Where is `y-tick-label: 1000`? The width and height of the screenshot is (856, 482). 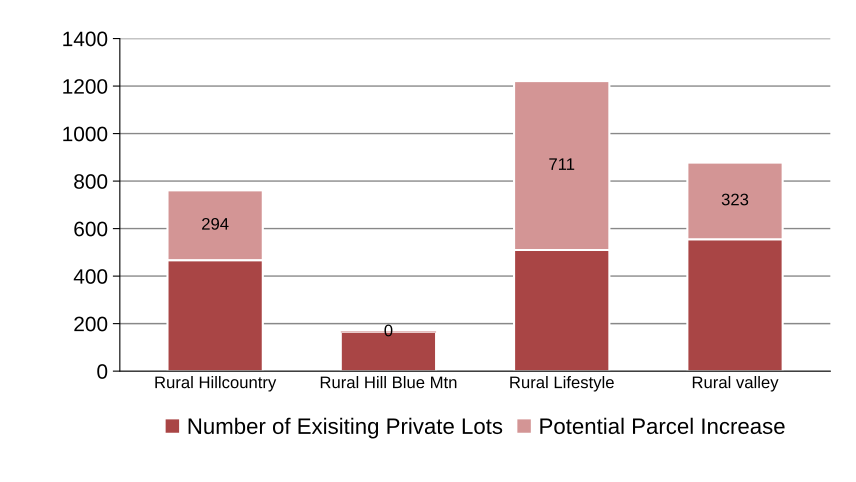 y-tick-label: 1000 is located at coordinates (85, 134).